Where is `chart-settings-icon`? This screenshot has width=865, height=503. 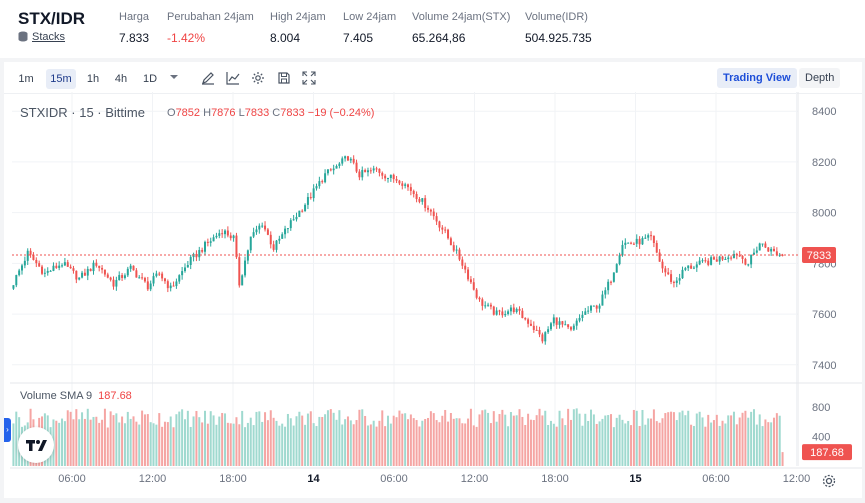
chart-settings-icon is located at coordinates (829, 481).